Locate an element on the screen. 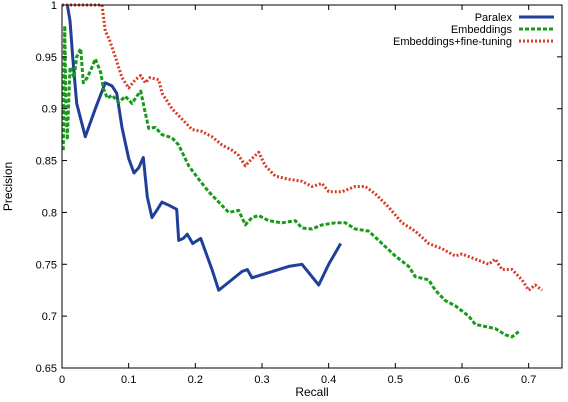  y-tick-label: 0.9 is located at coordinates (49, 110).